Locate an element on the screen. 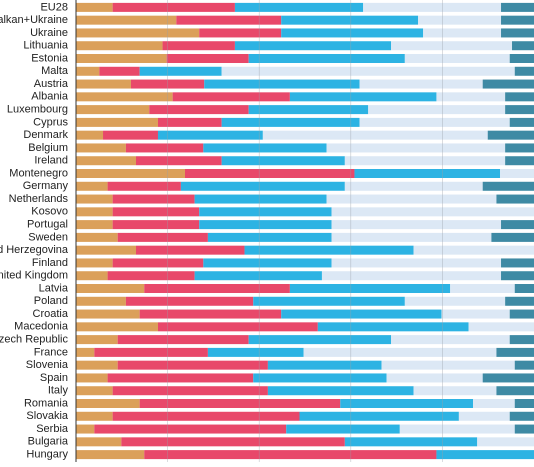  category-label: Italy is located at coordinates (58, 391).